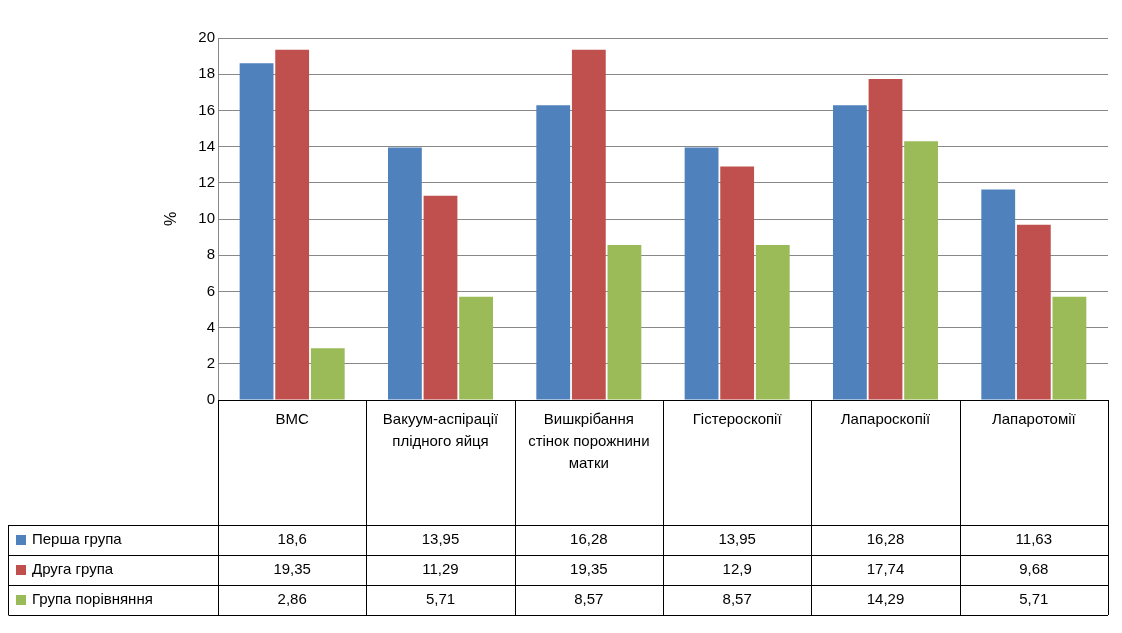  Describe the element at coordinates (1034, 418) in the screenshot. I see `x-tick-label: Лапаротомії` at that location.